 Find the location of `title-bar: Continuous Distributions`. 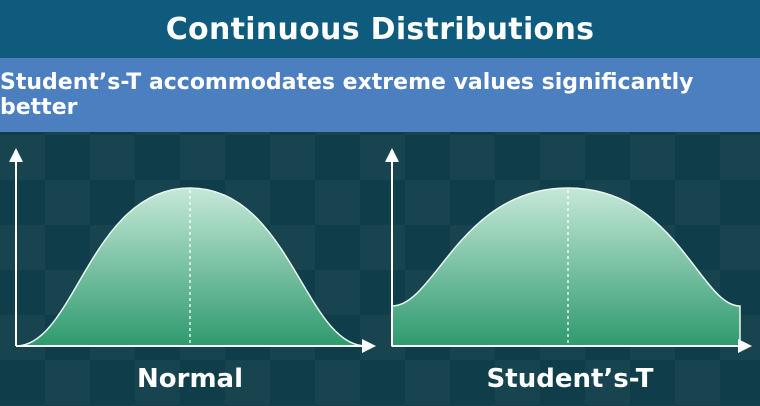

title-bar: Continuous Distributions is located at coordinates (380, 29).